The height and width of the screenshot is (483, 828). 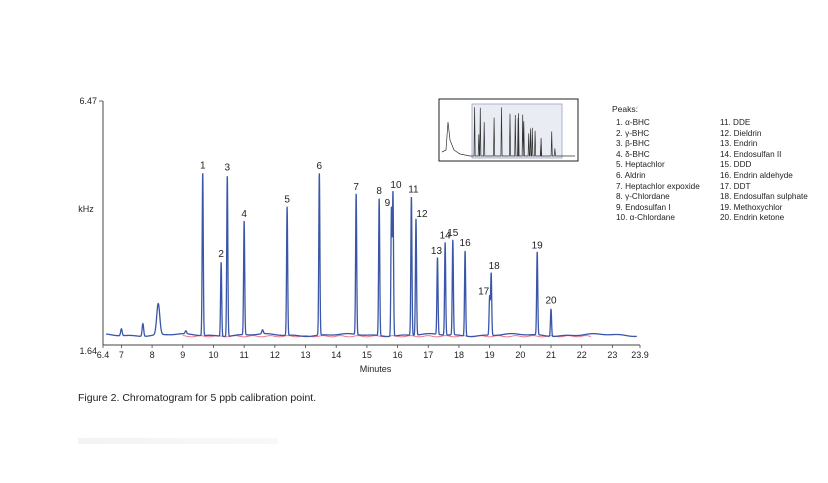 What do you see at coordinates (752, 218) in the screenshot?
I see `legend-item: 20. Endrin ketone` at bounding box center [752, 218].